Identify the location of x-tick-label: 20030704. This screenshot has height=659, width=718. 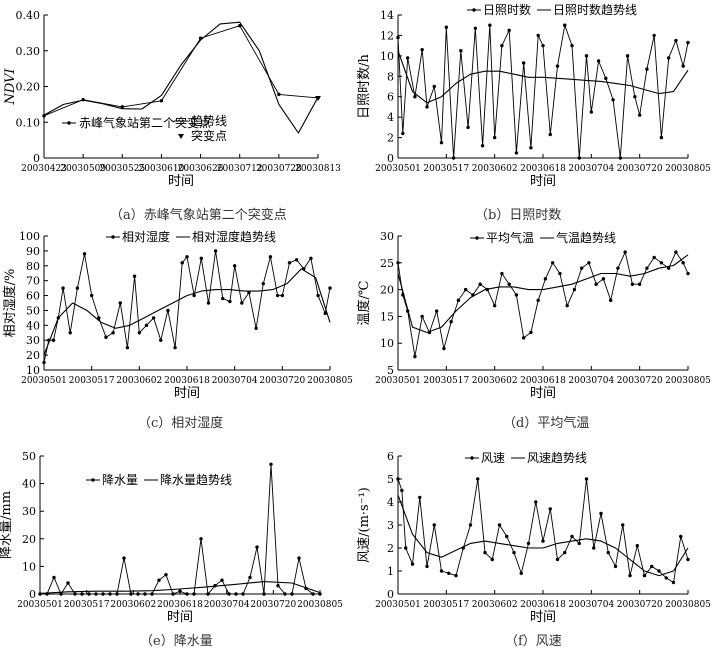
(227, 605).